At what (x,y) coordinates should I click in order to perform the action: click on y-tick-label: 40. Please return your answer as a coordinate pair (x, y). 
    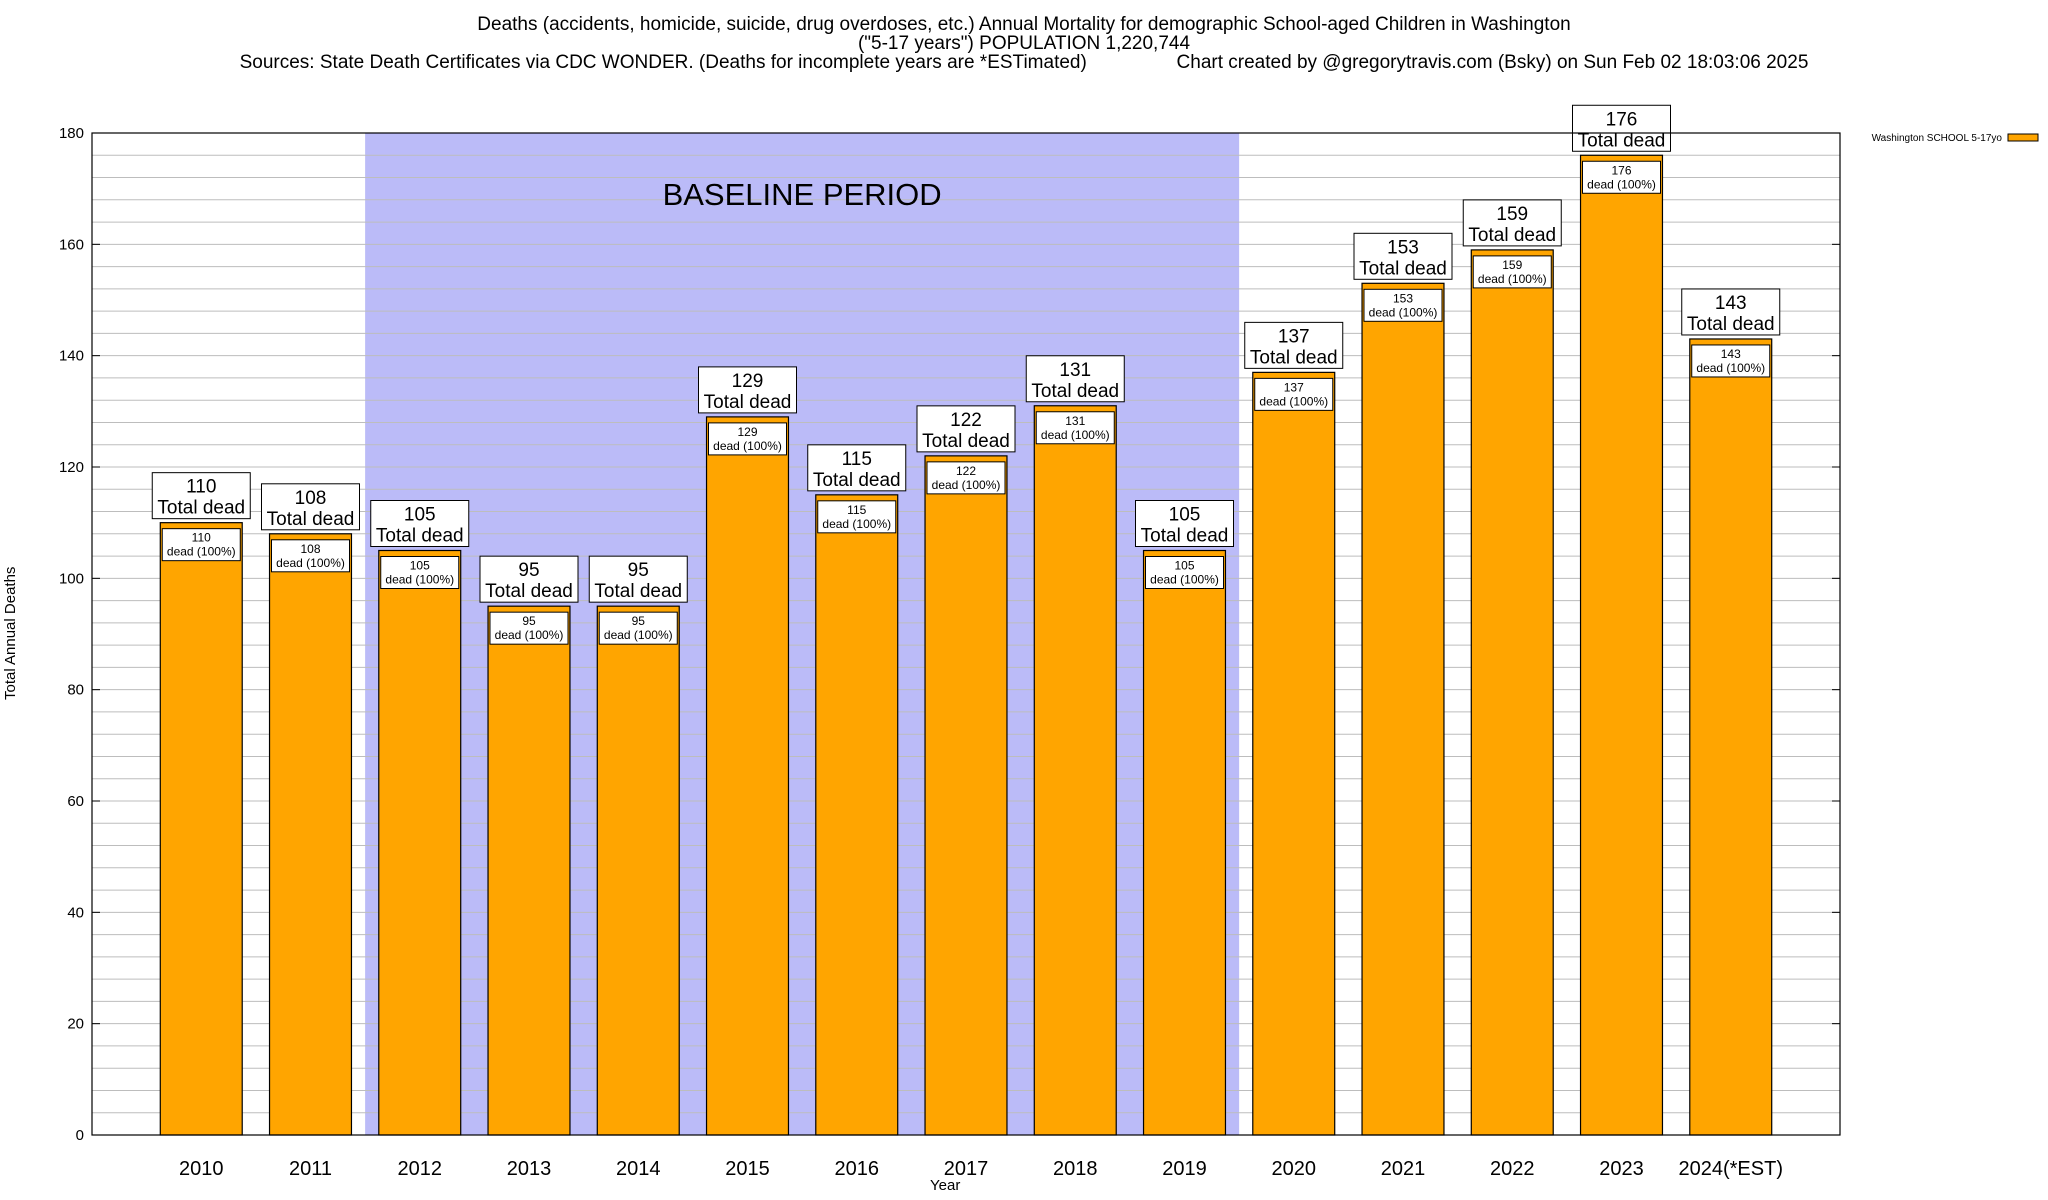
    Looking at the image, I should click on (75, 912).